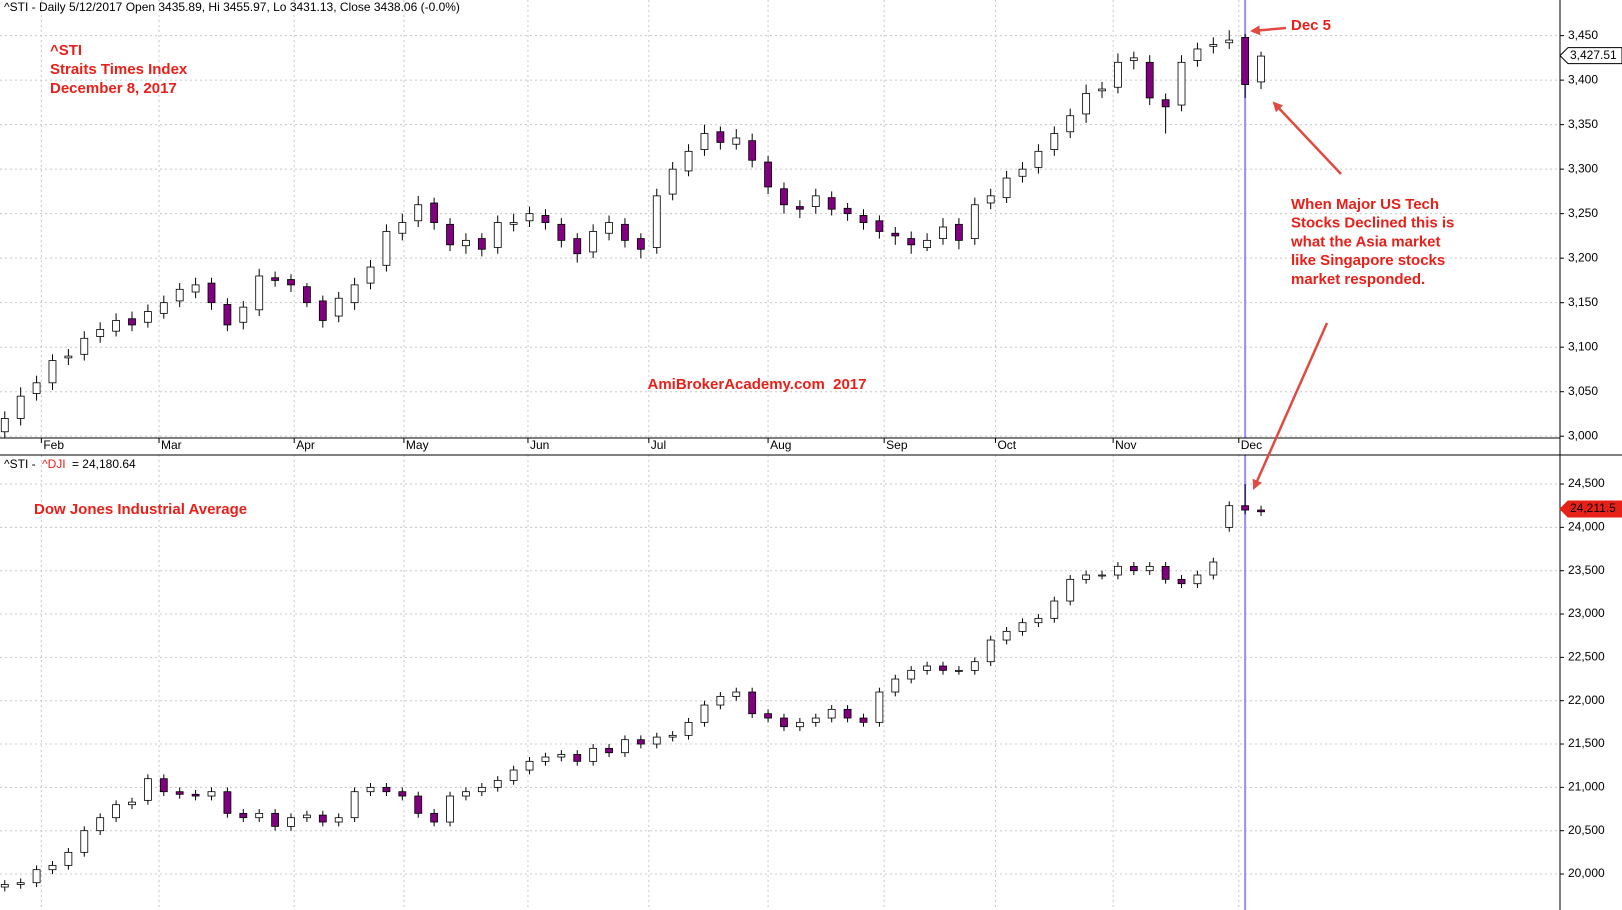  I want to click on watermark: AmiBrokerAcademy.com 2017, so click(757, 384).